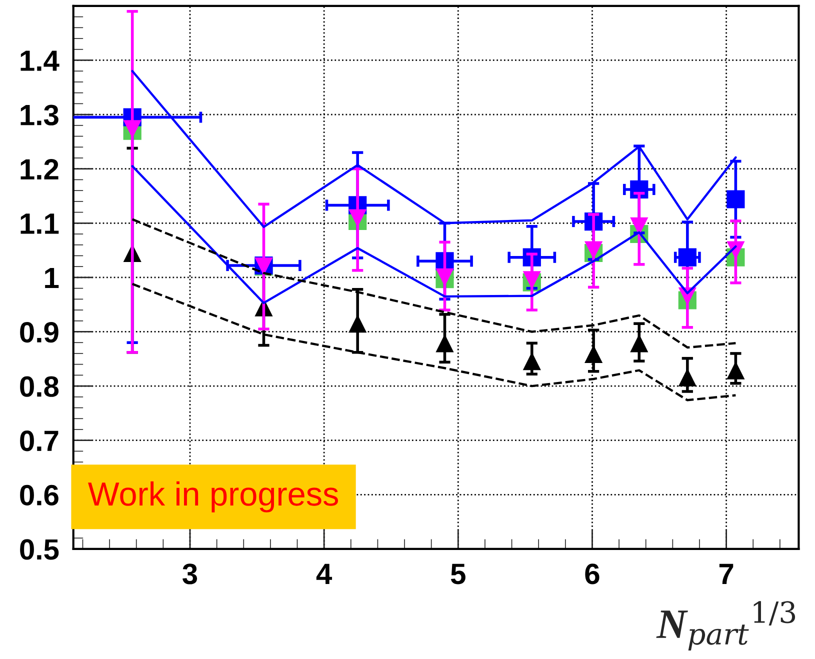 This screenshot has width=815, height=659. Describe the element at coordinates (39, 549) in the screenshot. I see `y-tick-label: 0.5` at that location.